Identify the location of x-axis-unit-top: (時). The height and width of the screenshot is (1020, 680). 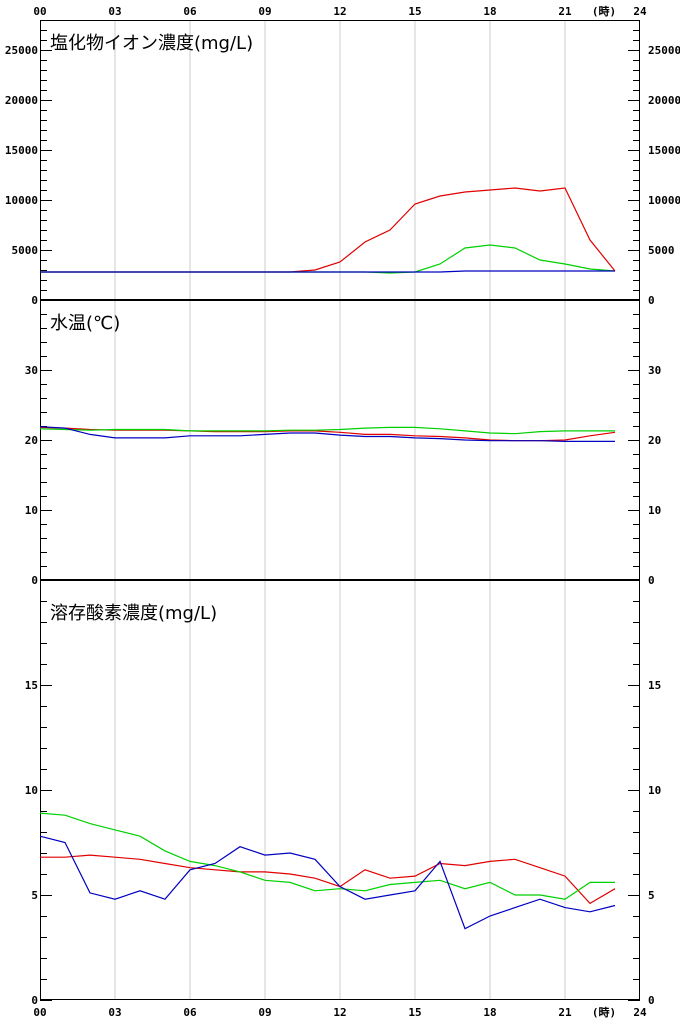
(604, 11).